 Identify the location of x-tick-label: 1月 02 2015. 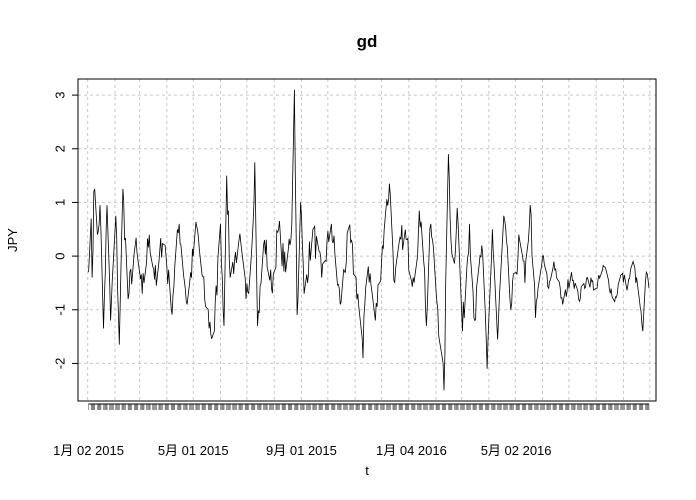
(88, 450).